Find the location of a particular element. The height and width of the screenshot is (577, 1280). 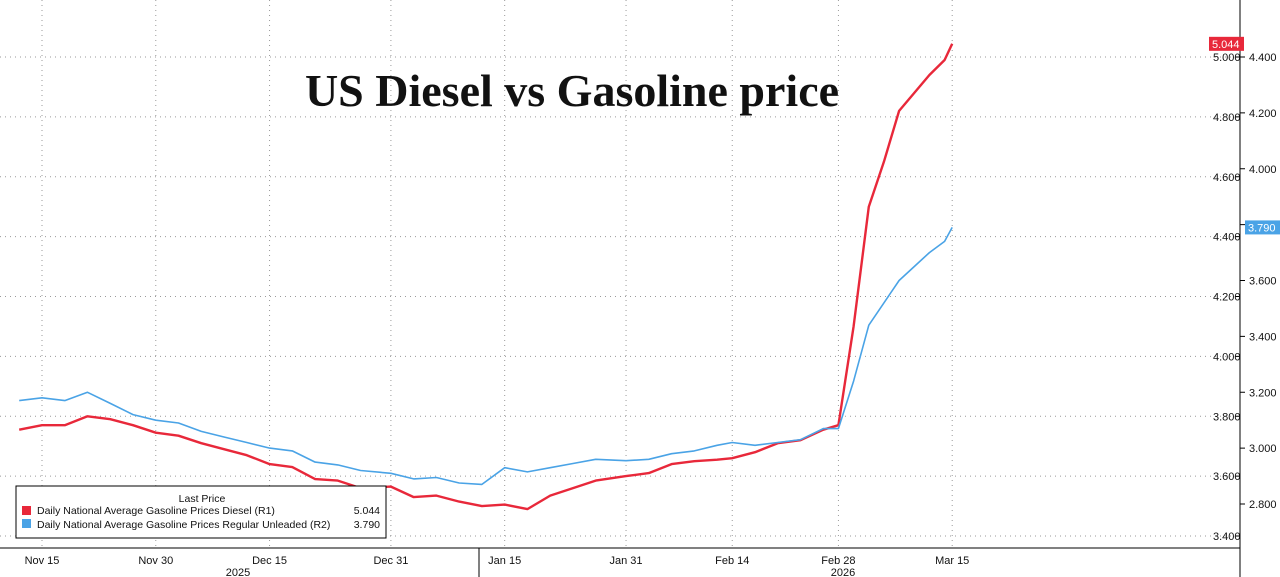

r2-tick-label: 4.000 is located at coordinates (1263, 170).